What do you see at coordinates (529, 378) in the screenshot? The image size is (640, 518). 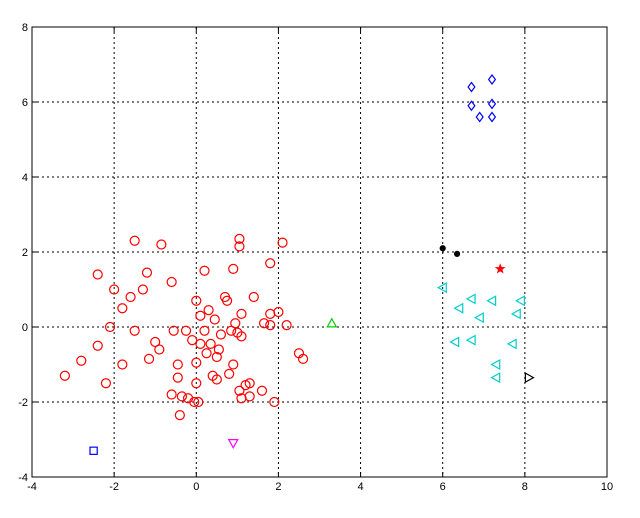 I see `data-point-triangle-right` at bounding box center [529, 378].